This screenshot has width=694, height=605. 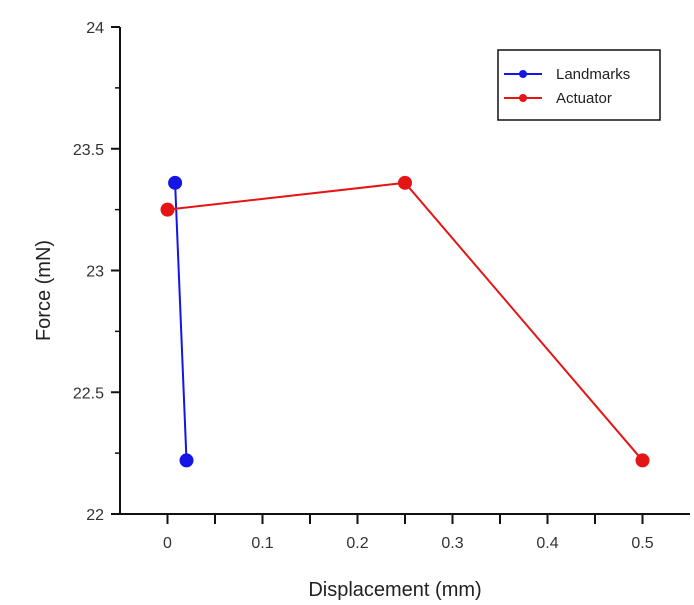 I want to click on x-tick-label: 0, so click(x=167, y=543).